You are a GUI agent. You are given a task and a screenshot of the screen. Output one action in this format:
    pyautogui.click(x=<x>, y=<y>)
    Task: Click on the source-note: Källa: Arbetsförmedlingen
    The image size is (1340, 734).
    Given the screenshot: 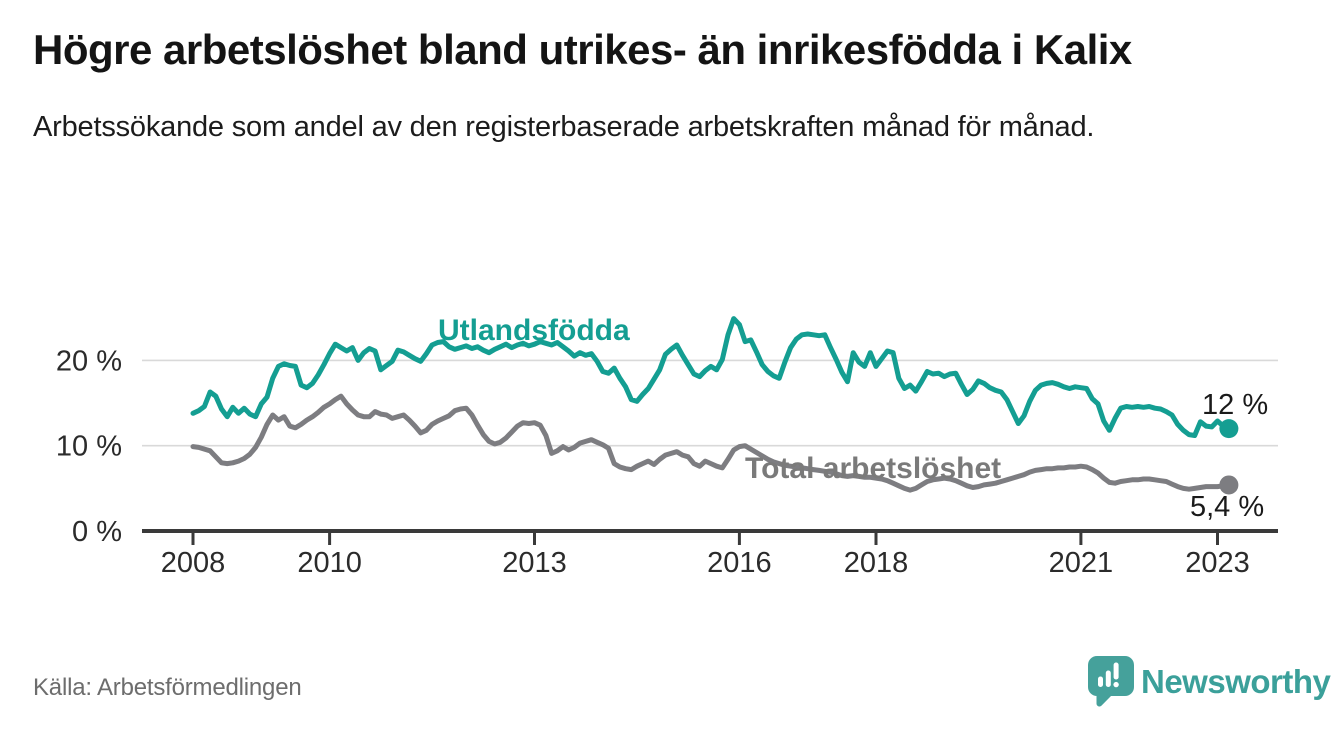 What is the action you would take?
    pyautogui.click(x=167, y=687)
    